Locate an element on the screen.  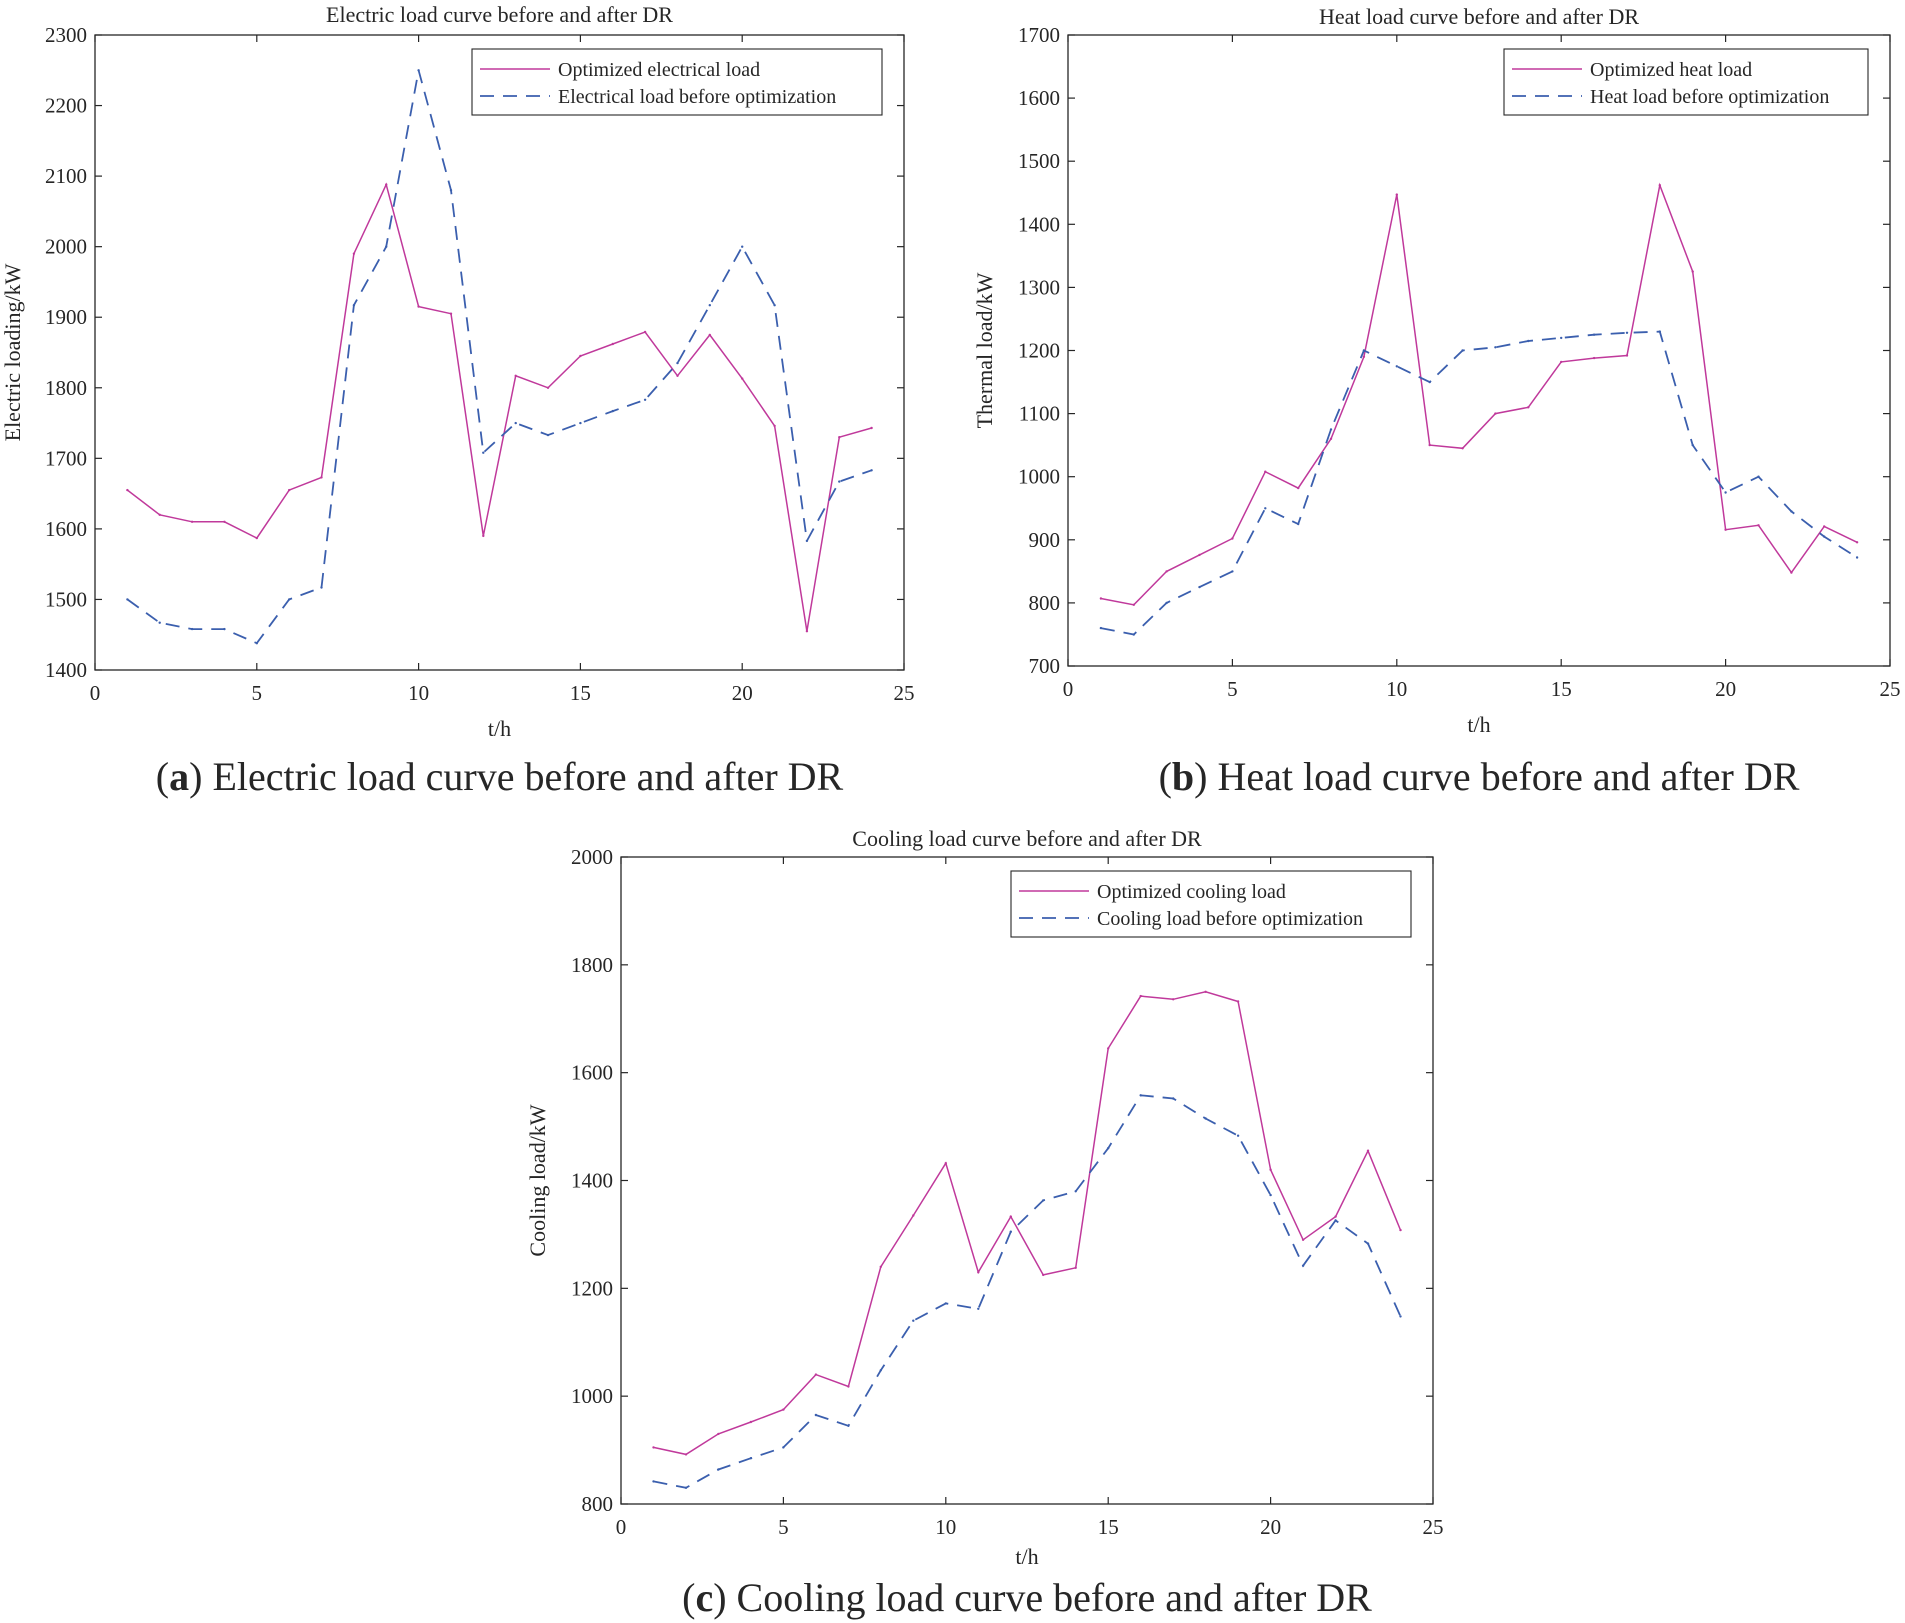
legend-label: Optimized heat load is located at coordinates (1671, 70).